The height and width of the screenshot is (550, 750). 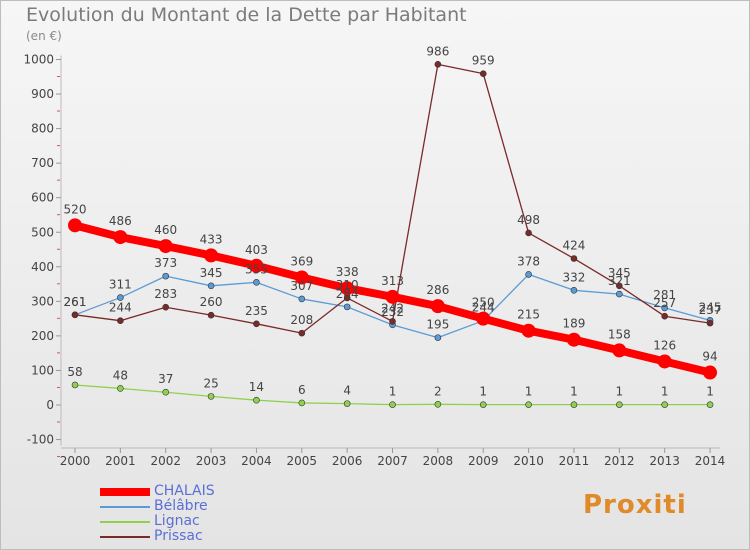 I want to click on data-label: 498, so click(x=528, y=220).